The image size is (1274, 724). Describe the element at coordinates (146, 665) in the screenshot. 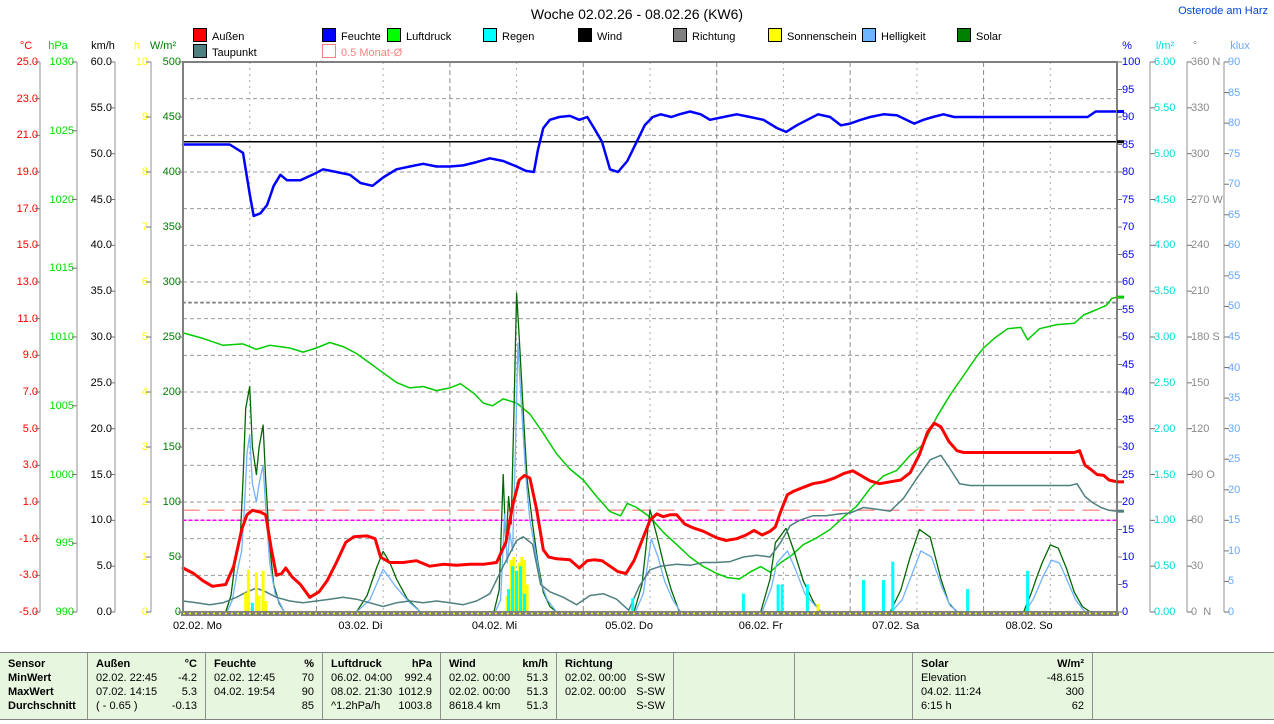

I see `table-row: Außen °C` at that location.